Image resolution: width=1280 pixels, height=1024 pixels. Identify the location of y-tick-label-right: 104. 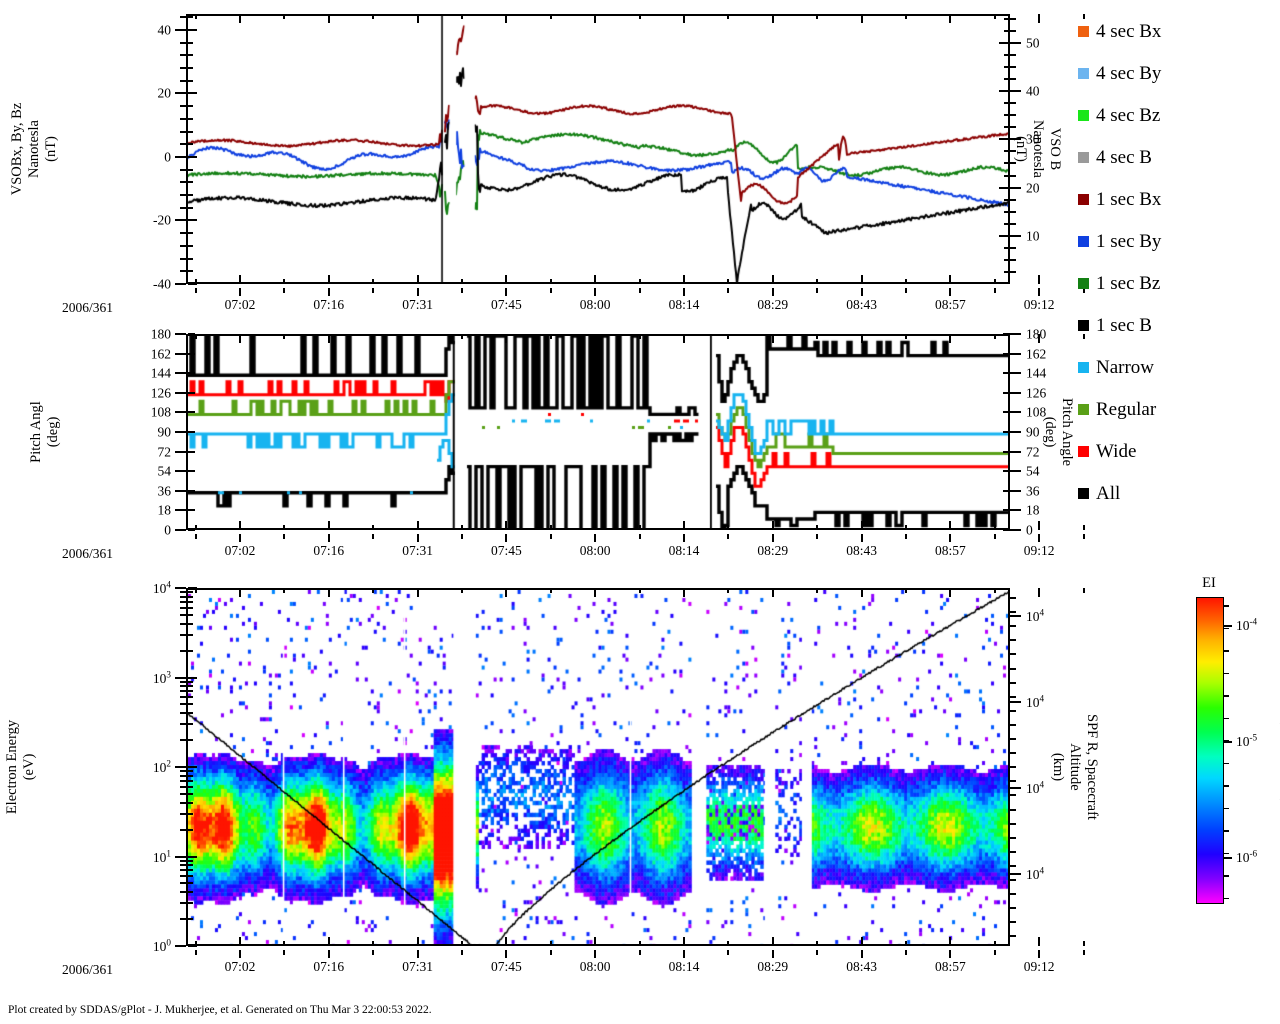
(1035, 873).